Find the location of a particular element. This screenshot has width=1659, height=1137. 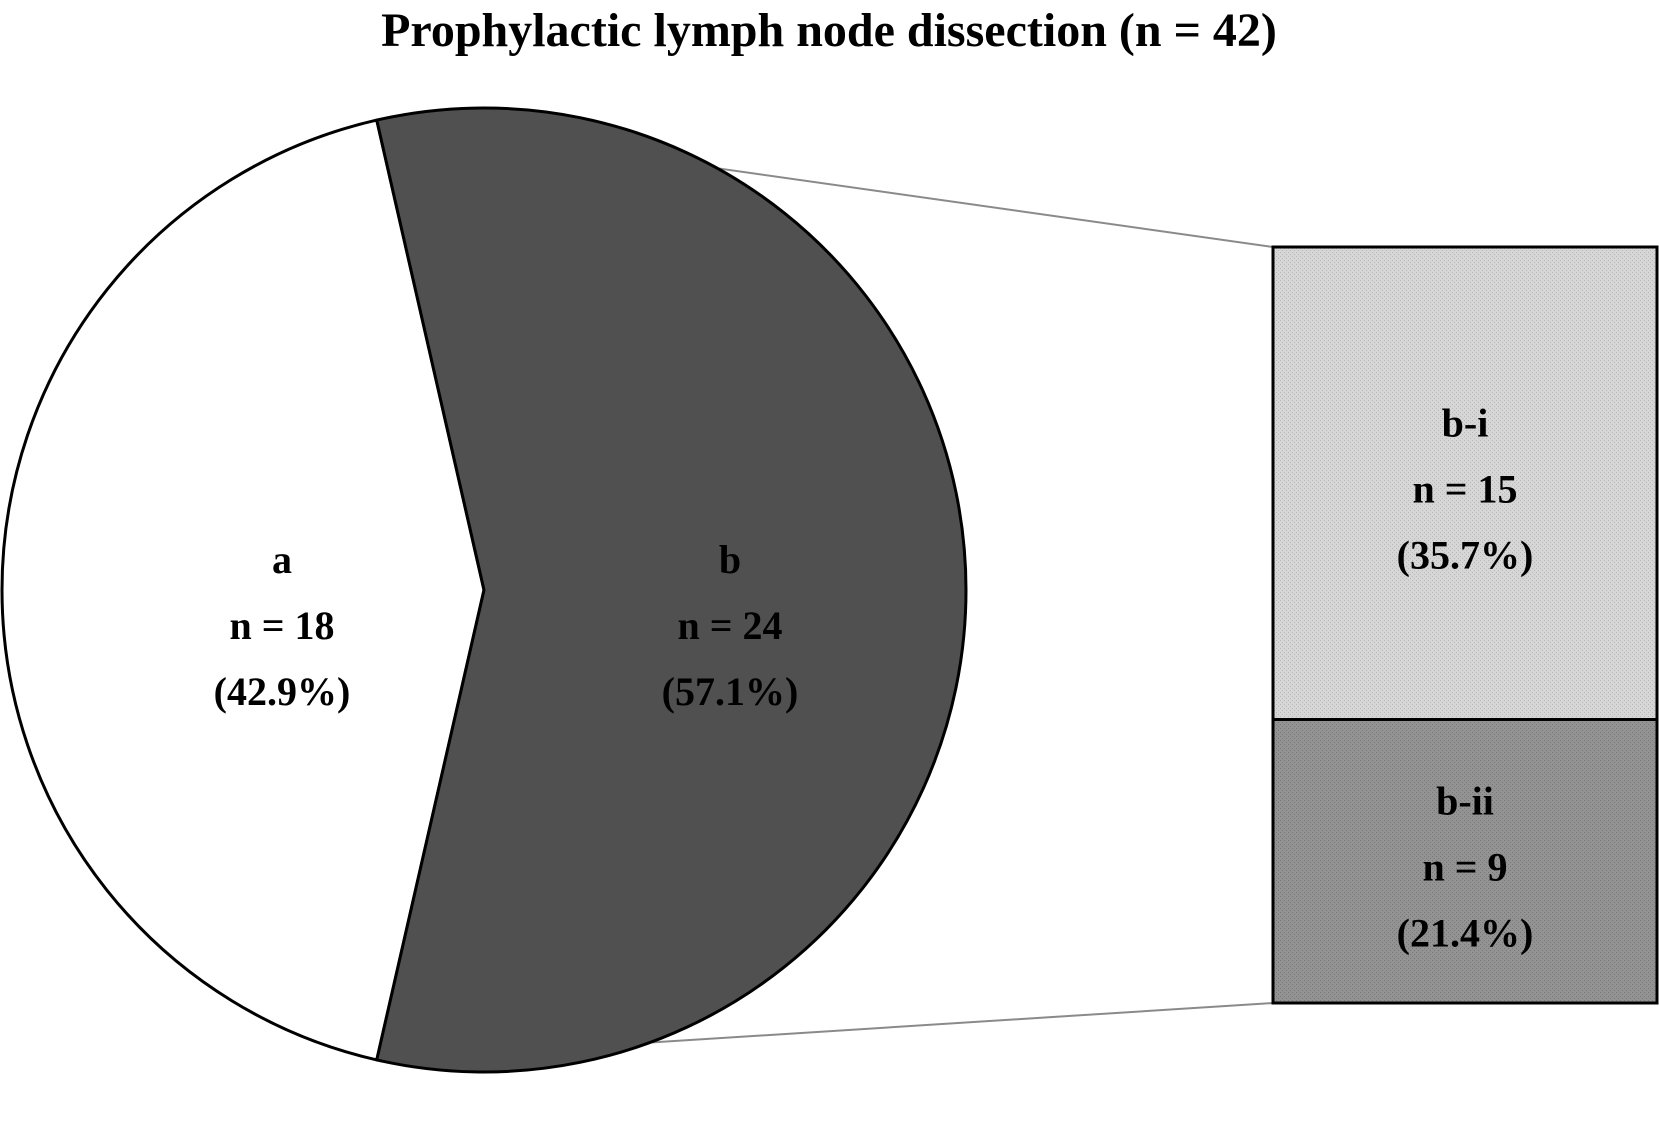

segment-b-ii-n-label: n = 9 is located at coordinates (1464, 866).